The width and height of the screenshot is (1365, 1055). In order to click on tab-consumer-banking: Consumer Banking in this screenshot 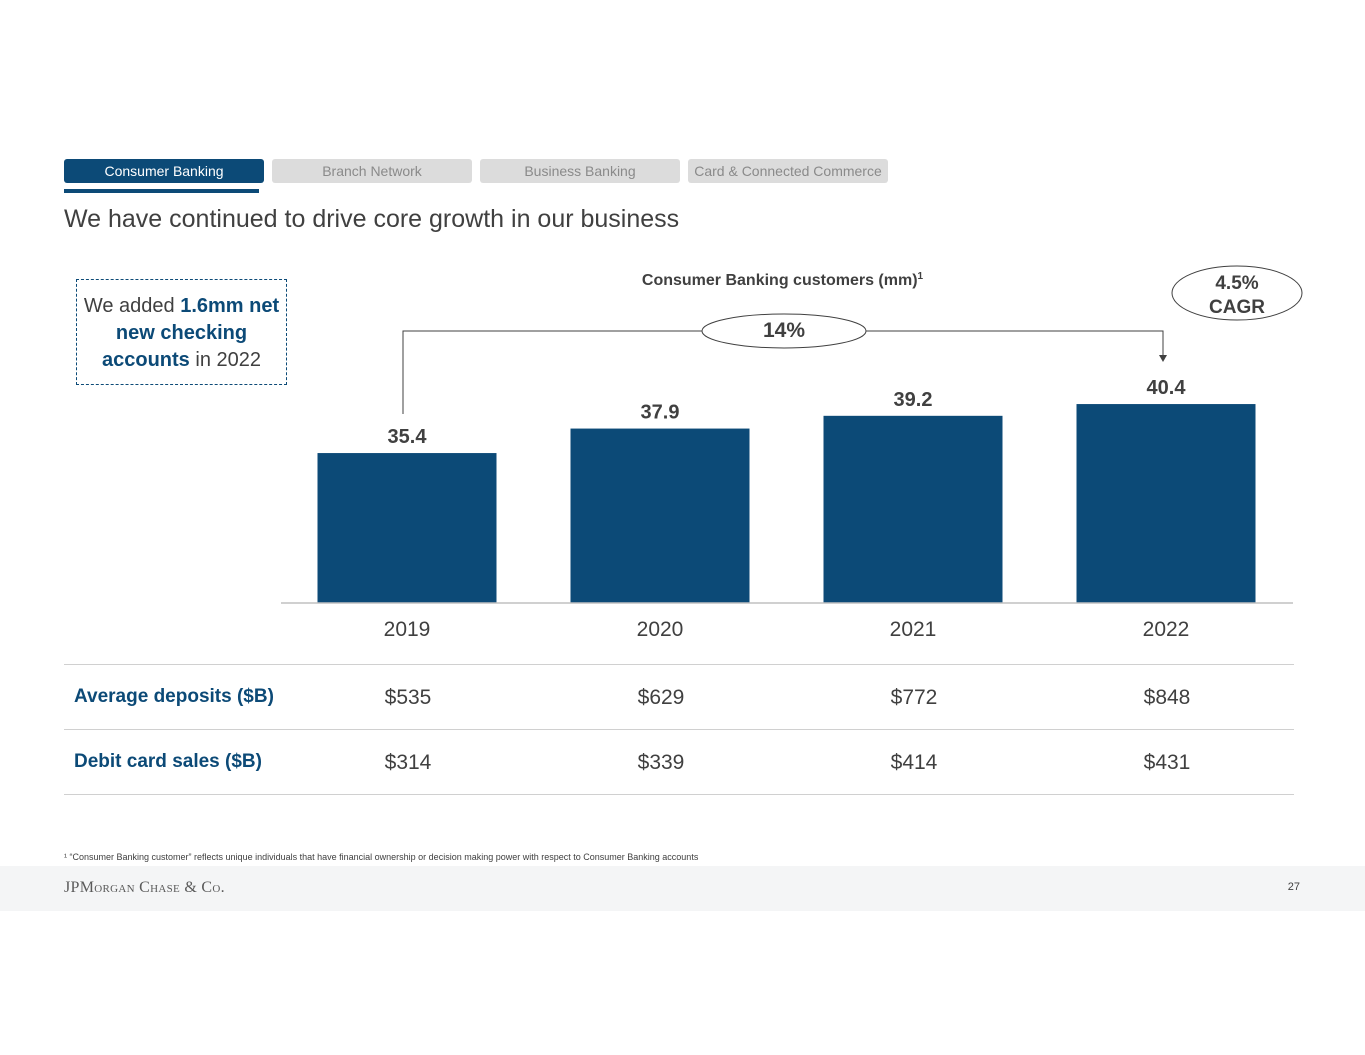, I will do `click(164, 171)`.